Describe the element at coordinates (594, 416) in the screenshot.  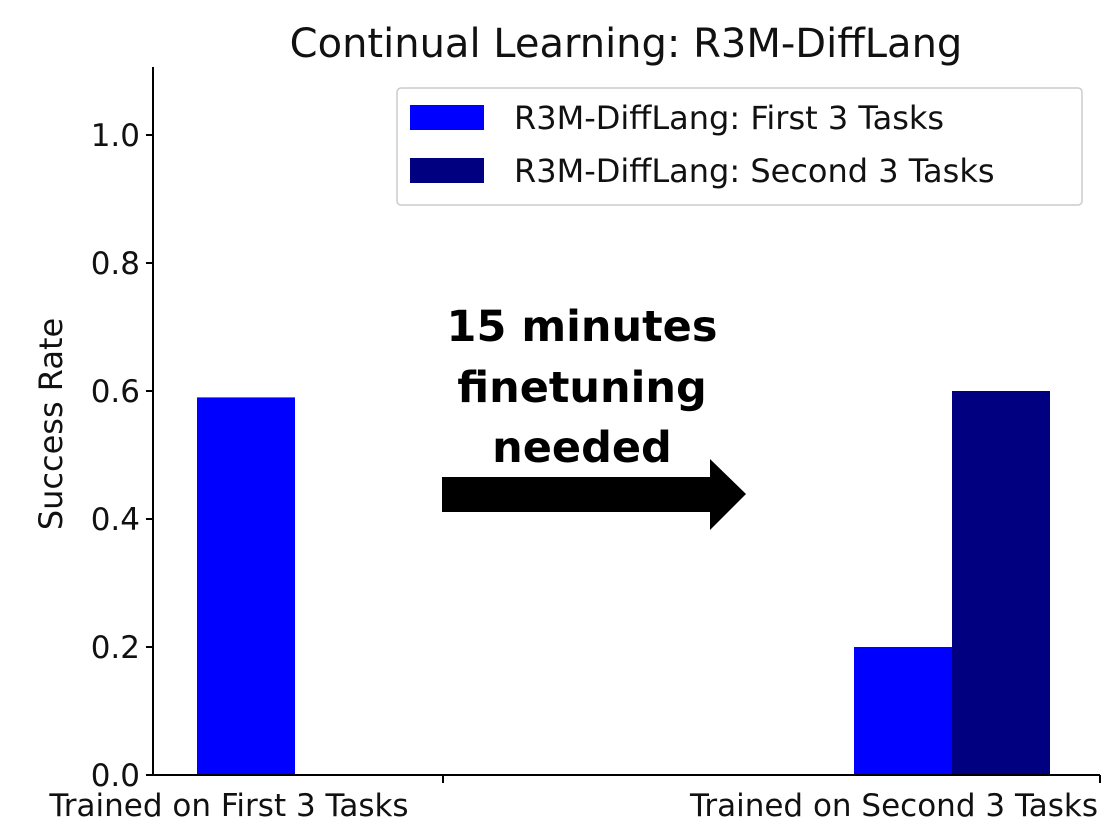
I see `annotation: 15 minutes finetuning needed` at that location.